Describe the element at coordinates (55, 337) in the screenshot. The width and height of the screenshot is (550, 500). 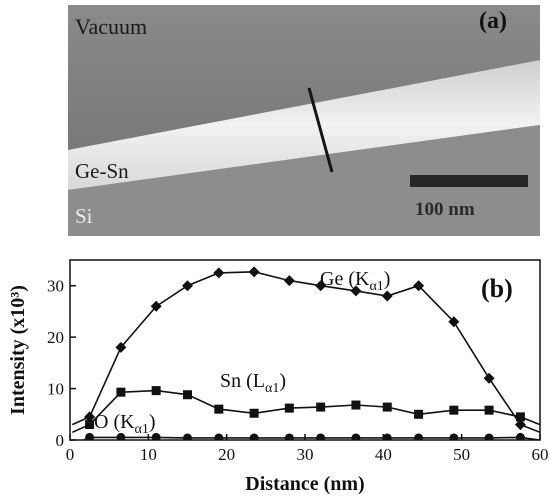
I see `y-tick-label: 20` at that location.